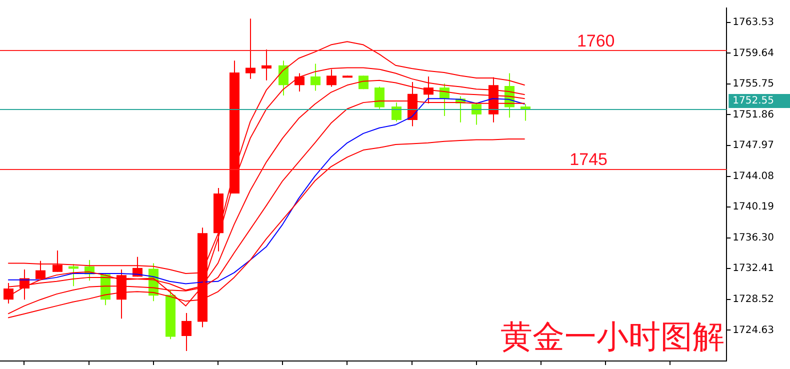 This screenshot has height=369, width=790. I want to click on y-tick-label: 1755.75, so click(753, 84).